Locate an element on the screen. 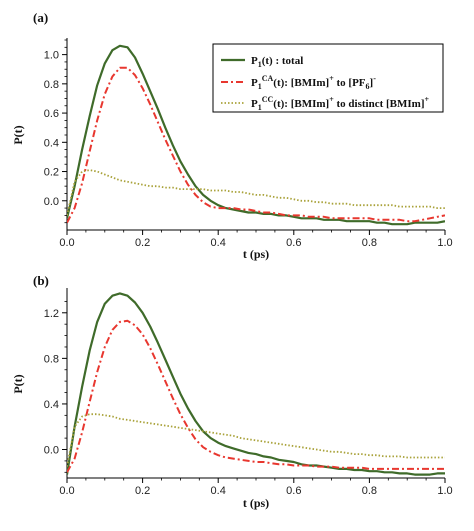 This screenshot has height=531, width=474. y-tick-label: 0.6 is located at coordinates (51, 114).